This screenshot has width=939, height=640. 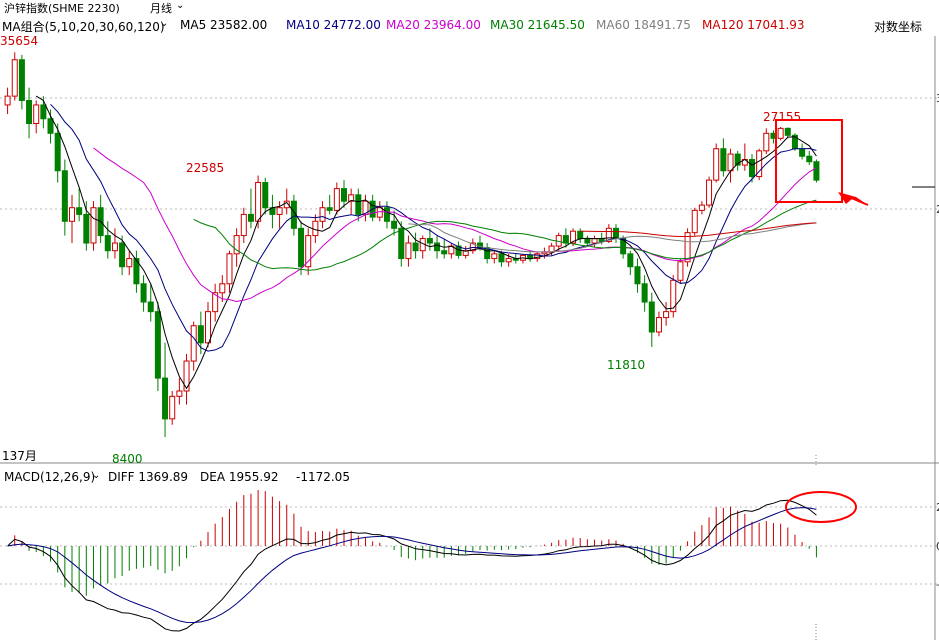 What do you see at coordinates (161, 8) in the screenshot?
I see `period-selector: 月线` at bounding box center [161, 8].